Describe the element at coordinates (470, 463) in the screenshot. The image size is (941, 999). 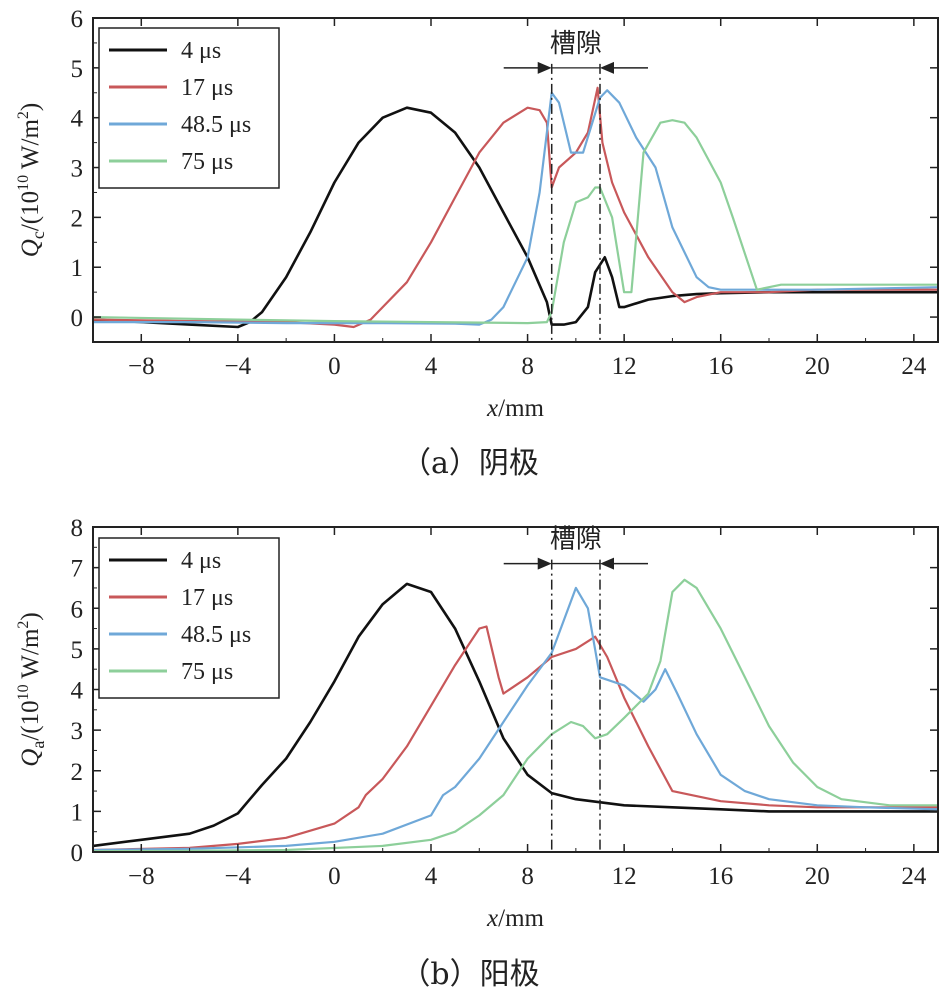
I see `panel-caption: （a）阴极` at that location.